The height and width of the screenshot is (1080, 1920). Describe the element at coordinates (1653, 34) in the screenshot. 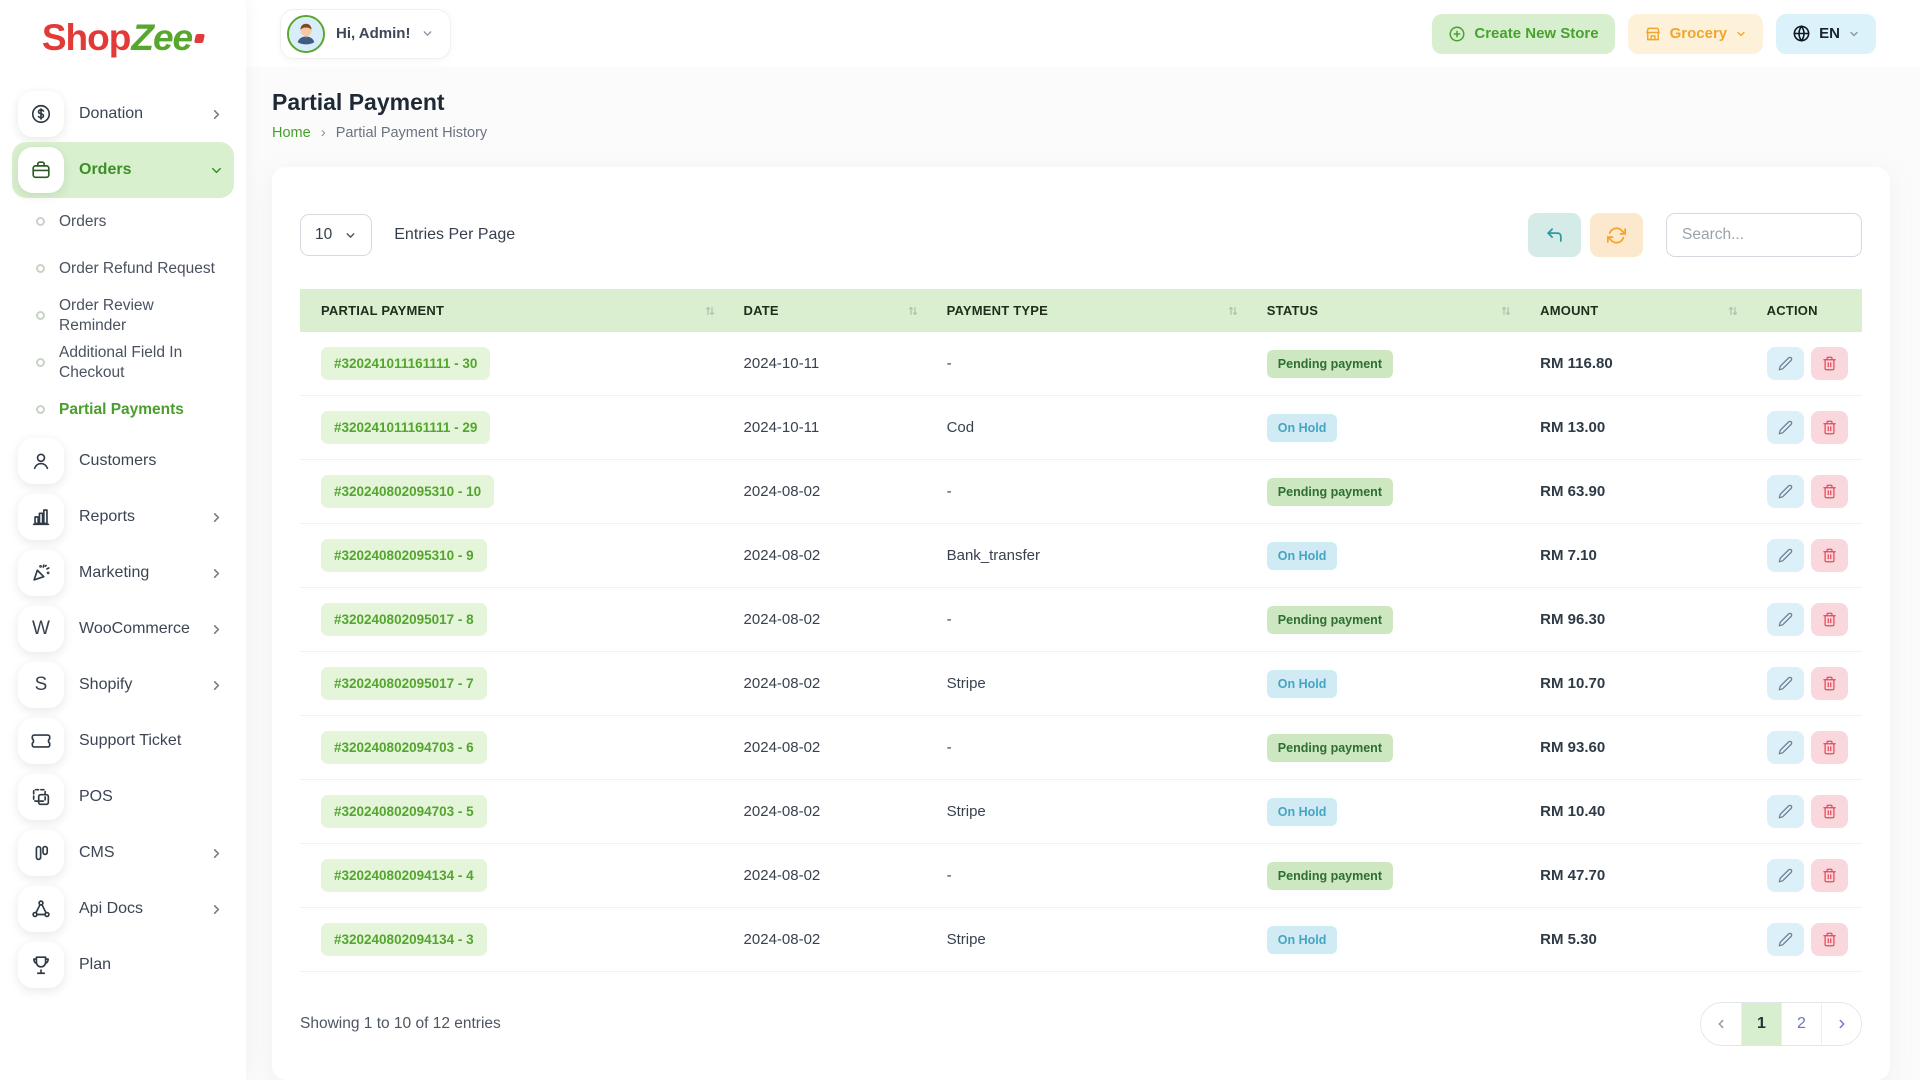

I see `store-icon` at that location.